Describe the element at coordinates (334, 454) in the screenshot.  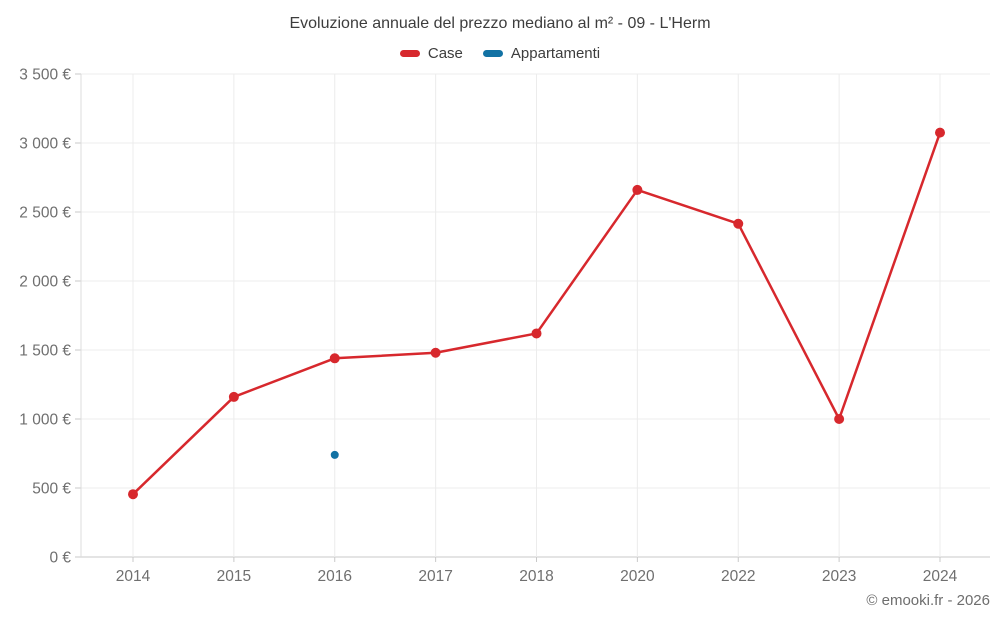
I see `appartamenti-point` at that location.